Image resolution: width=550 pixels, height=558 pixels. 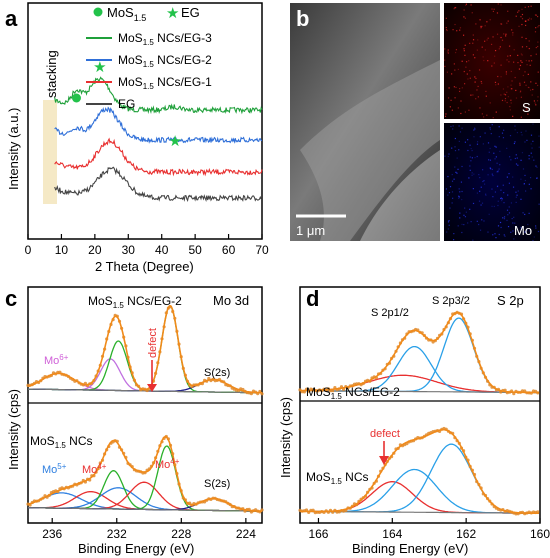 What do you see at coordinates (217, 484) in the screenshot?
I see `s2s-label-bottom: S(2s)` at bounding box center [217, 484].